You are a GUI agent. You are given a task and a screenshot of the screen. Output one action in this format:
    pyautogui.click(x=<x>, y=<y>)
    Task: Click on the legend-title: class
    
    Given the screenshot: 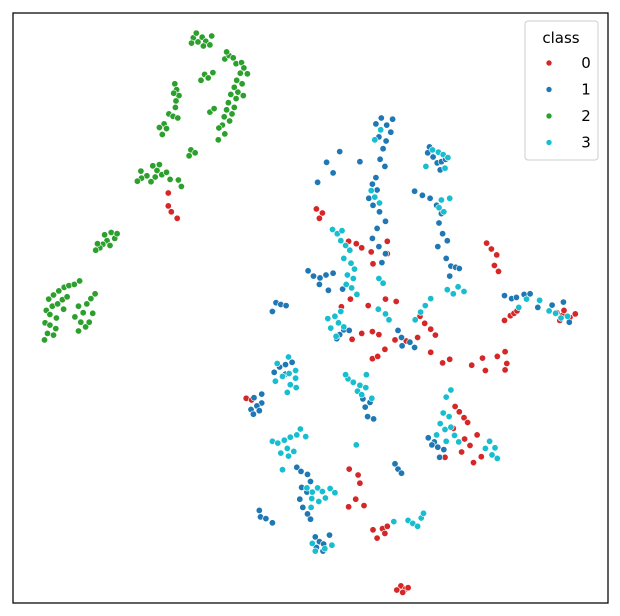 What is the action you would take?
    pyautogui.click(x=560, y=38)
    